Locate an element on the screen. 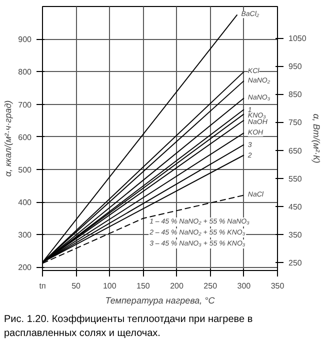 The image size is (324, 352). y-tick-label: 700 is located at coordinates (25, 105).